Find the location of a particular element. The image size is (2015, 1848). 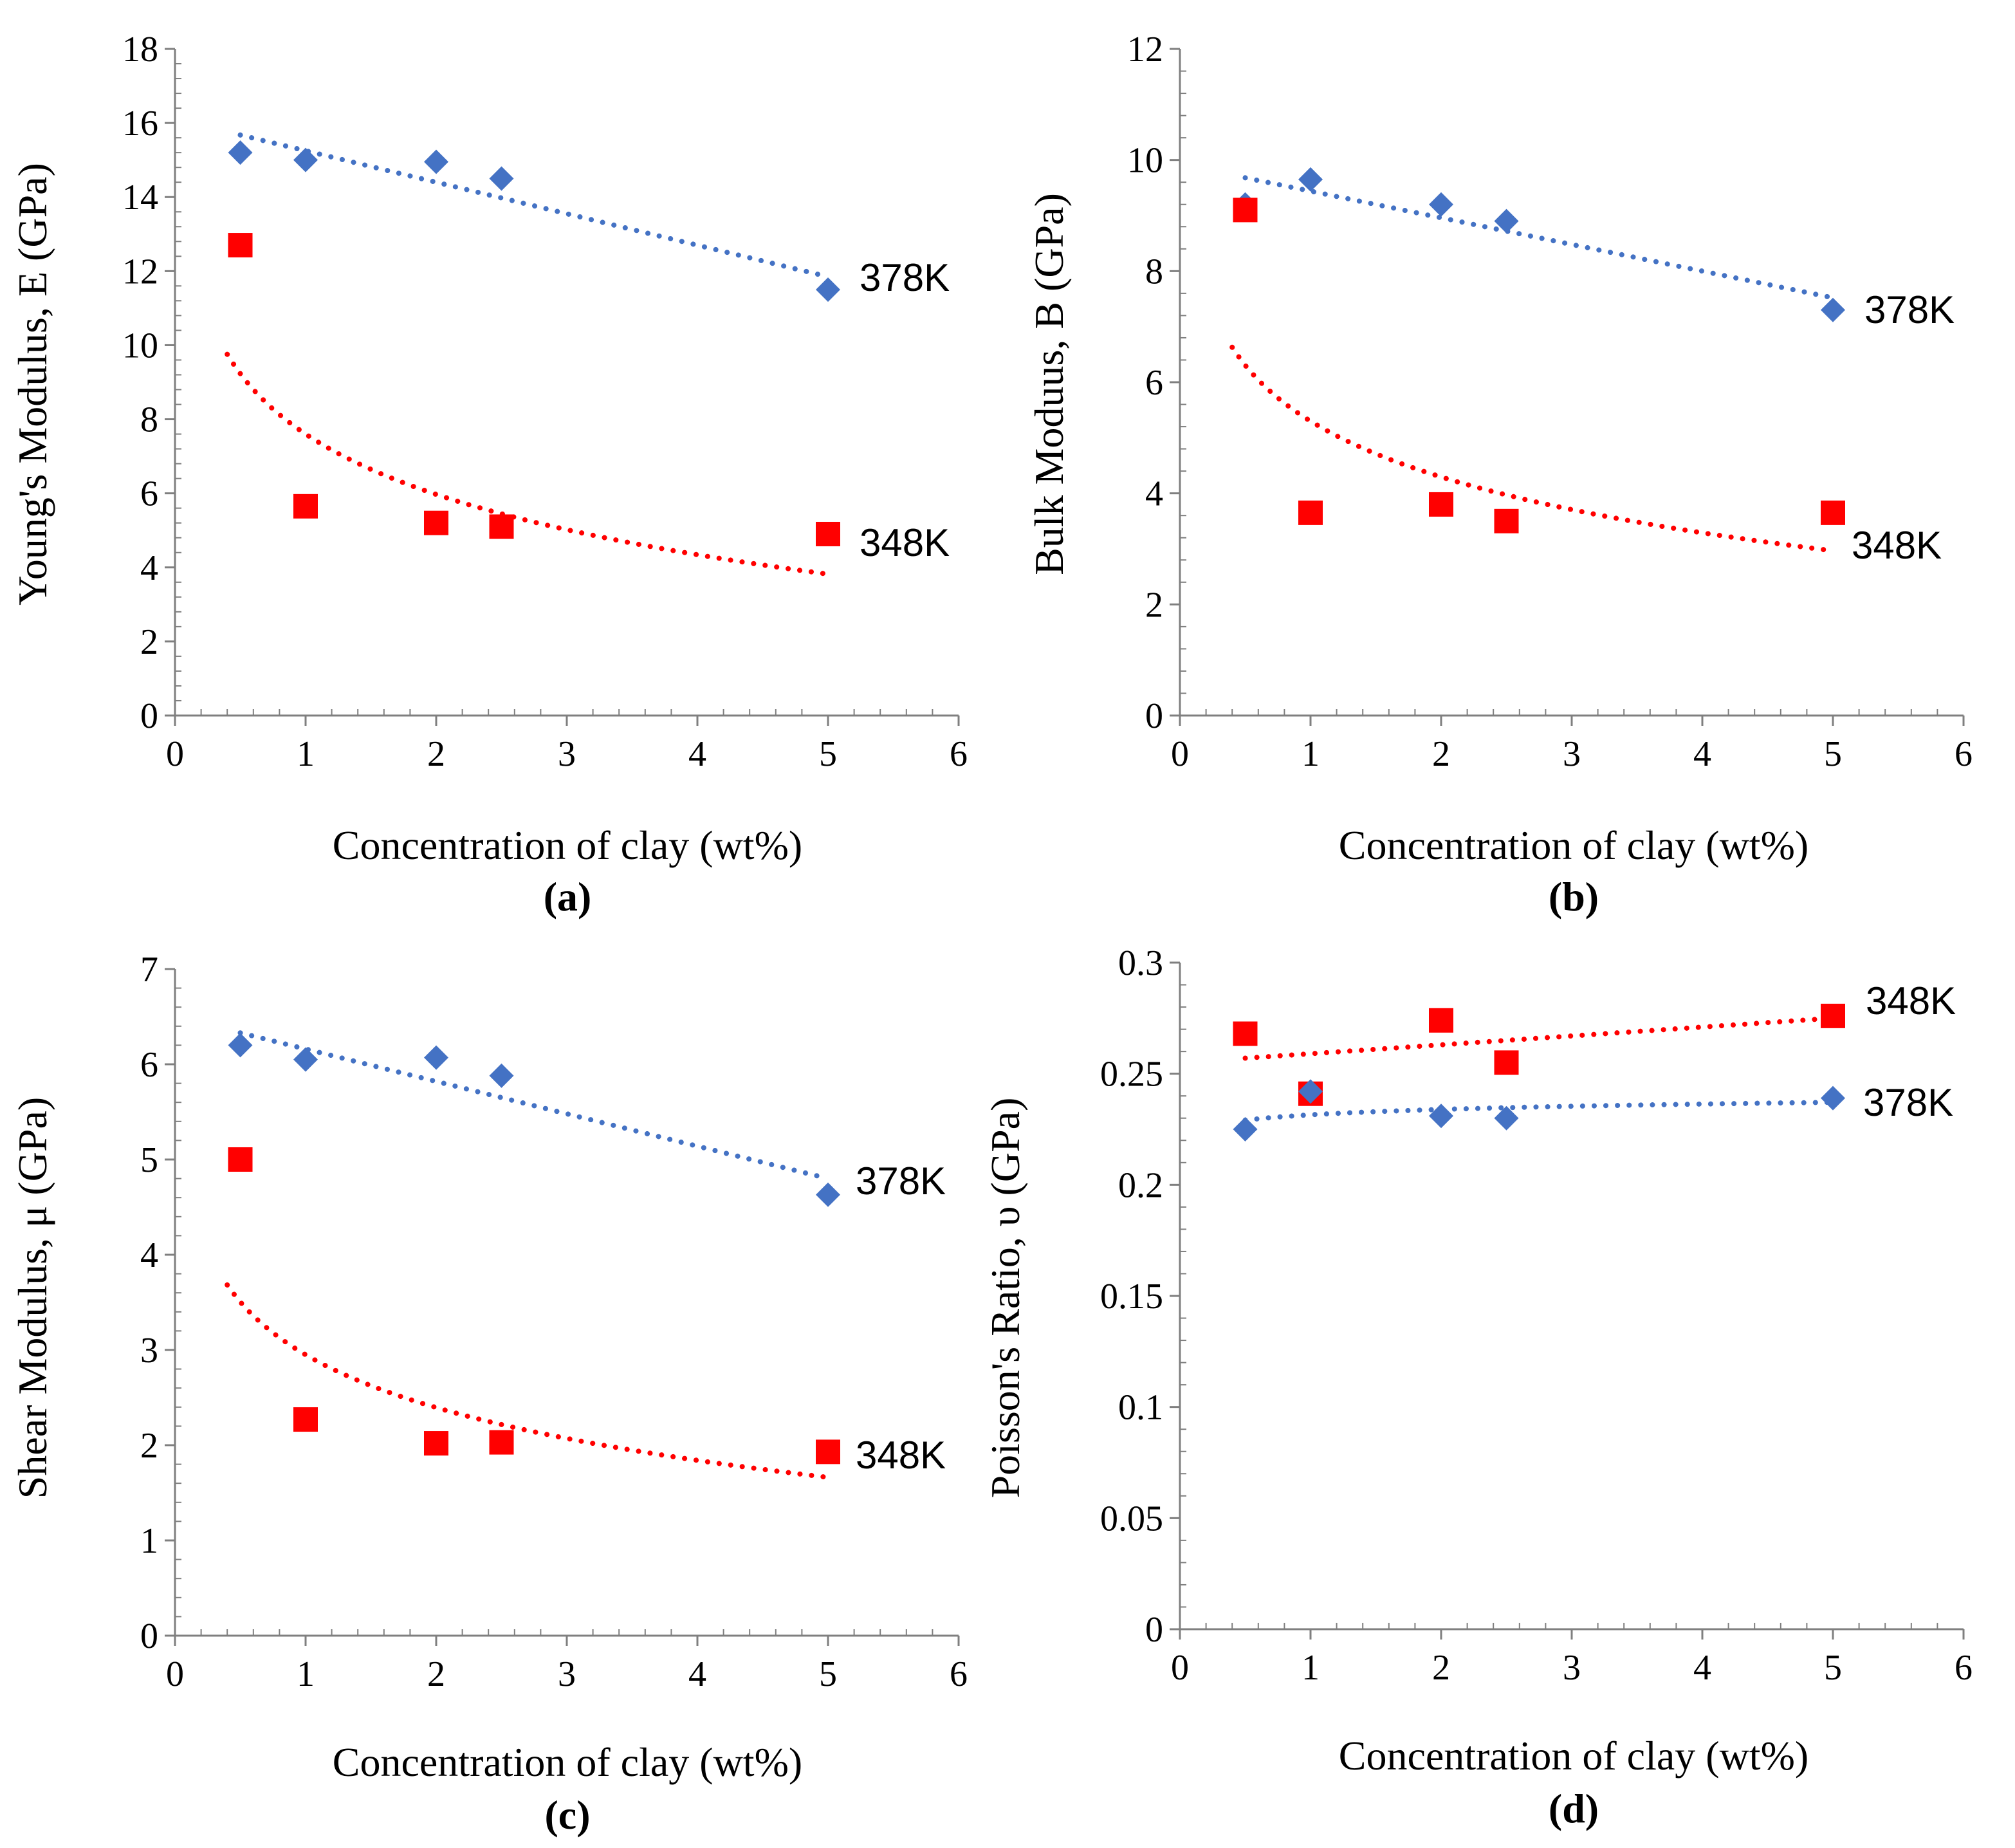

panel-c-ylabel: Shear Modulus, μ (GPa) is located at coordinates (32, 1298).